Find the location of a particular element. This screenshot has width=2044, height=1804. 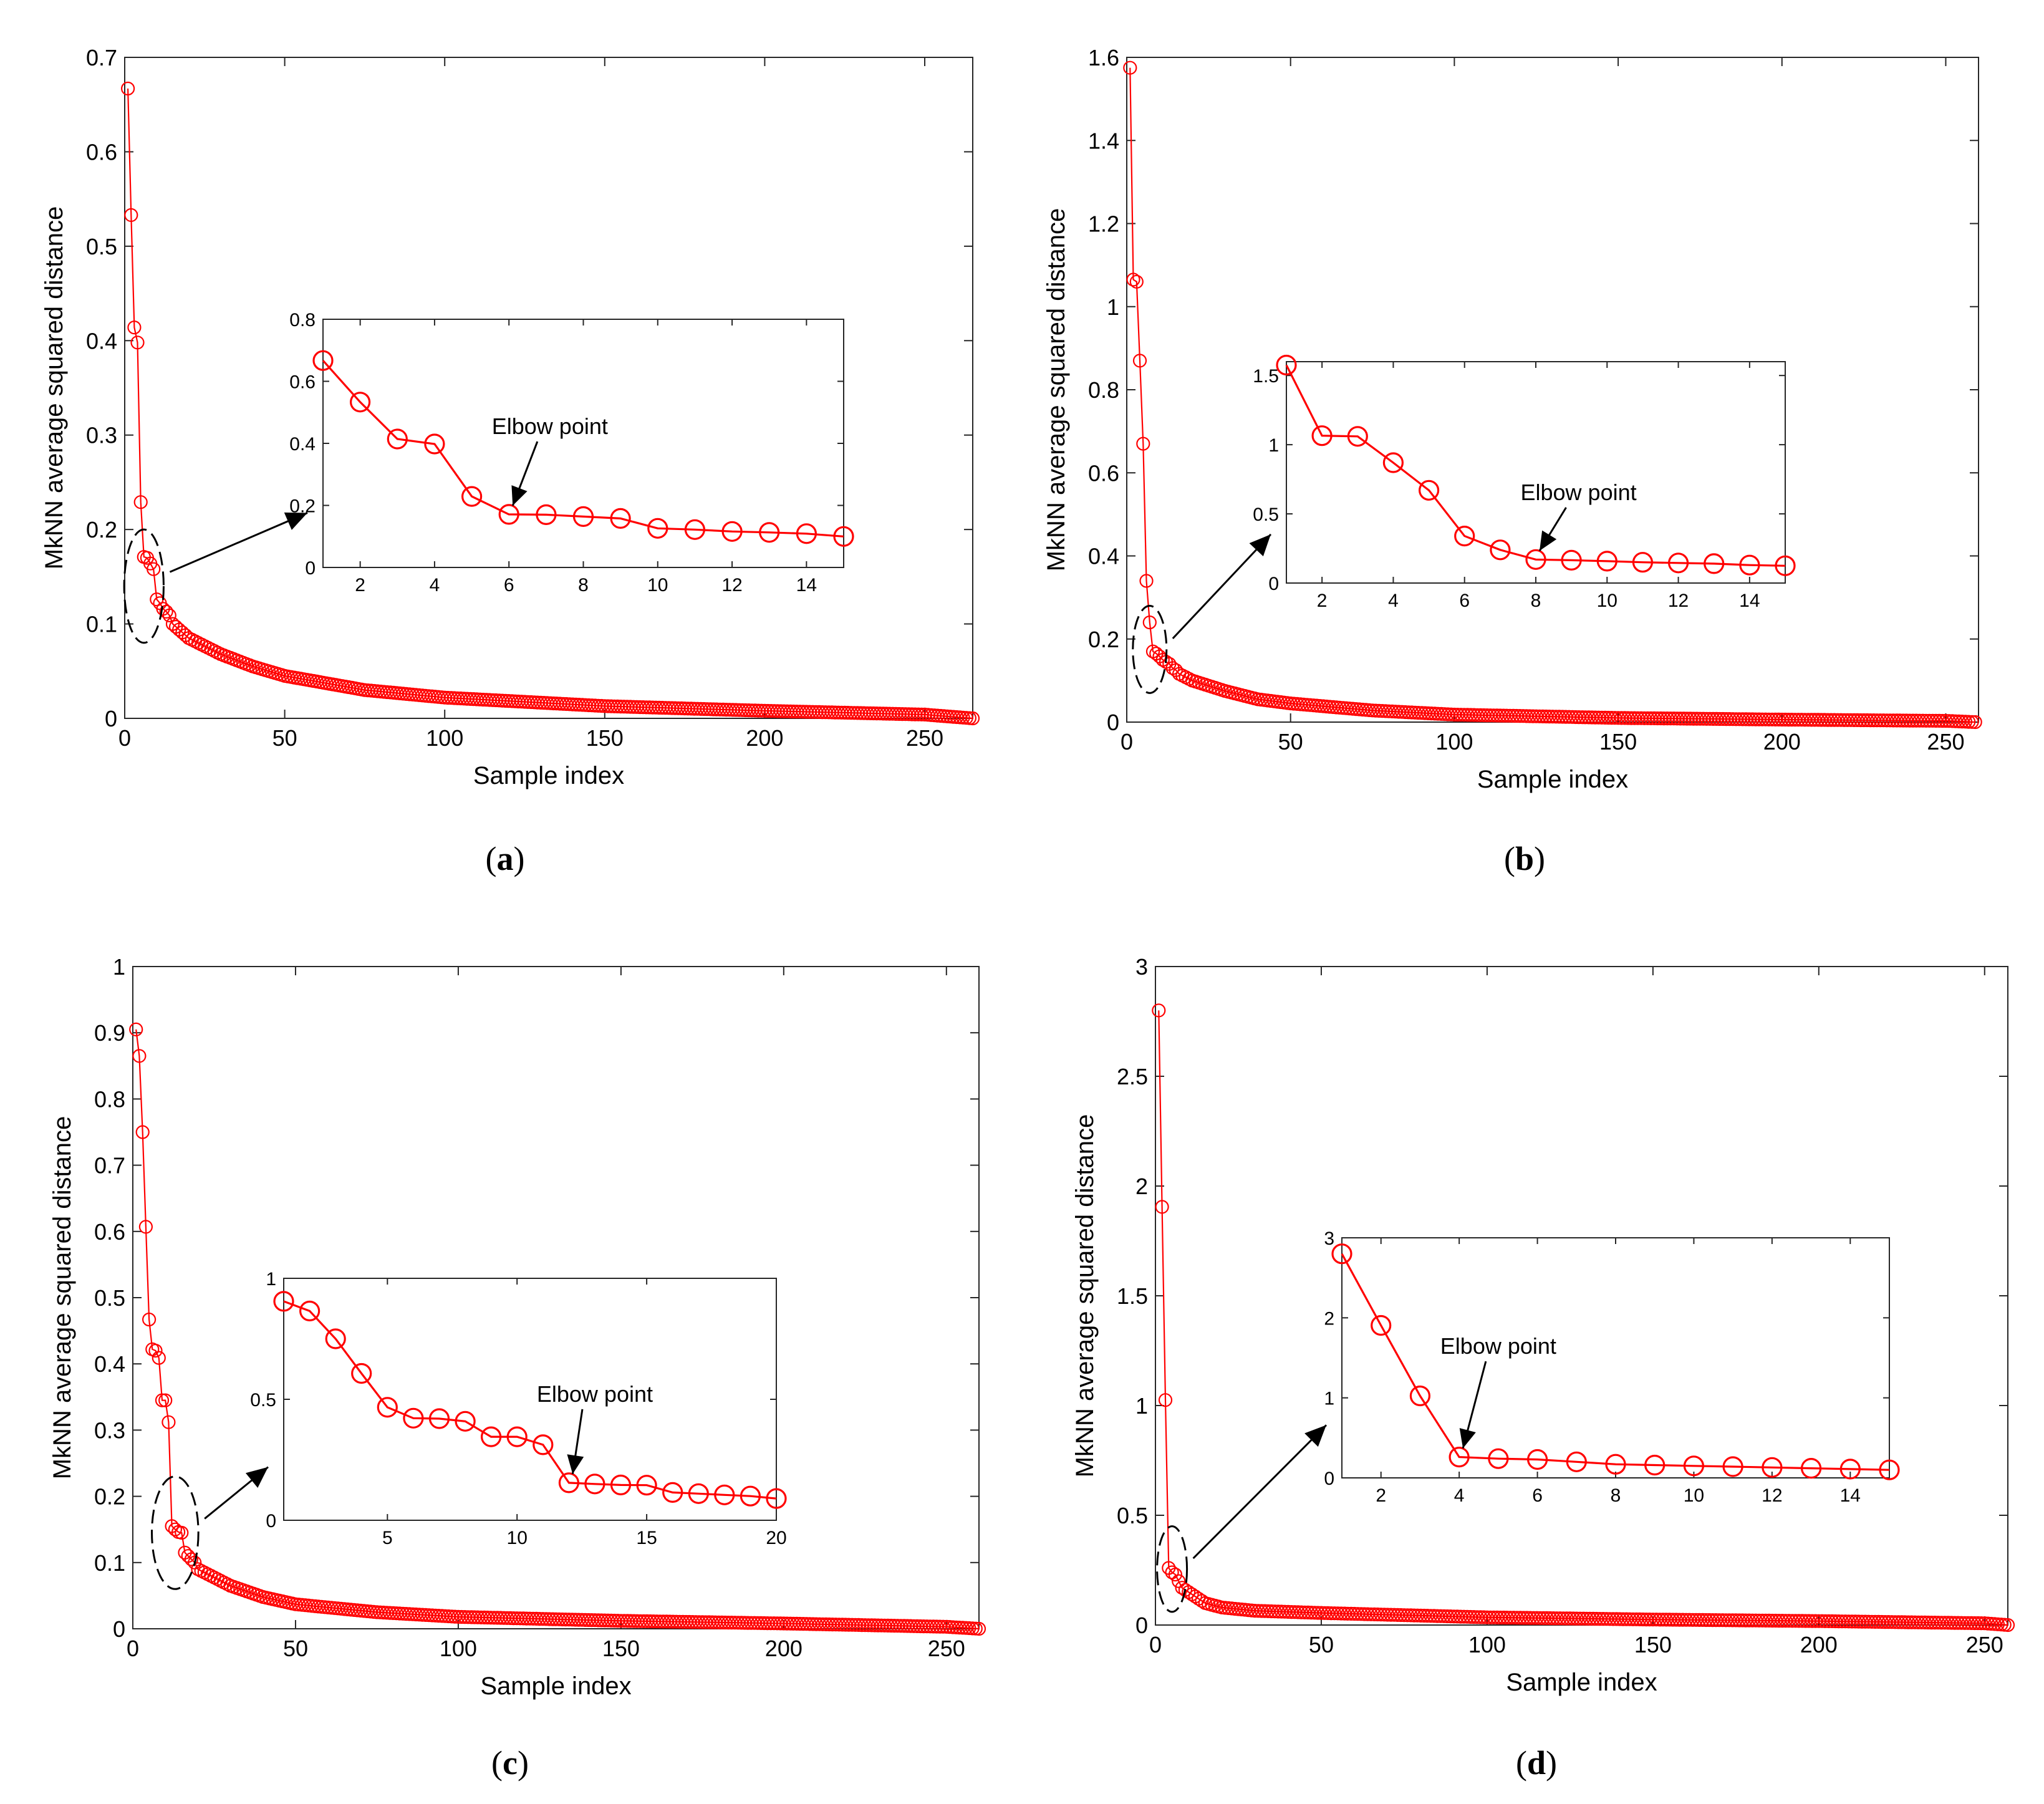

panel-d-inset-ytick-label: 0 is located at coordinates (1329, 1479).